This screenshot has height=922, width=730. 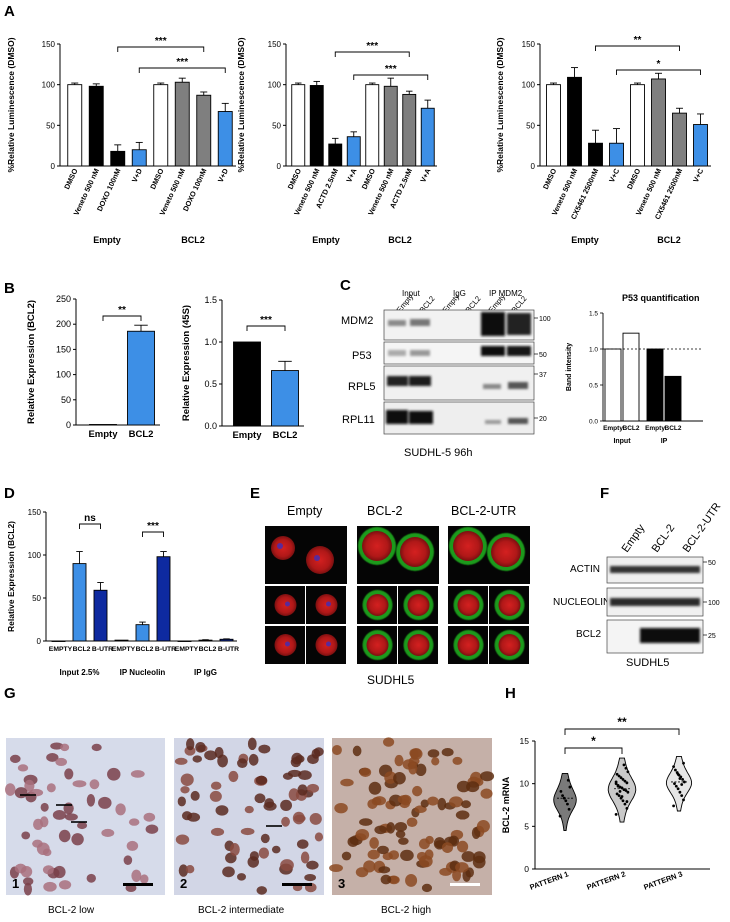 What do you see at coordinates (102, 649) in the screenshot?
I see `x-tick-label: B-UTR` at bounding box center [102, 649].